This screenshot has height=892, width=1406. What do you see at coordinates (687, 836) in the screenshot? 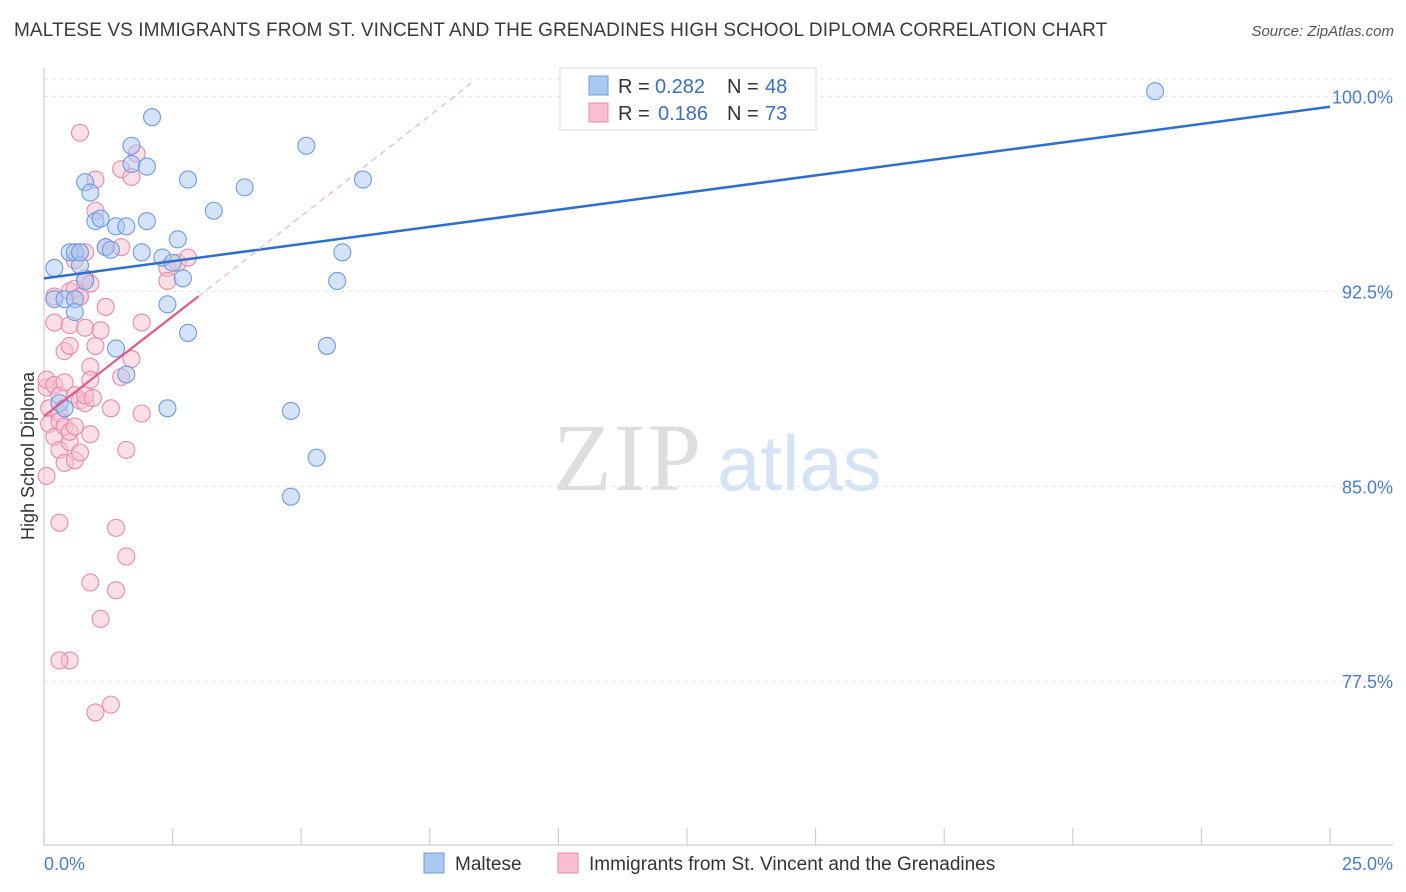
I see `x-axis-ticks` at bounding box center [687, 836].